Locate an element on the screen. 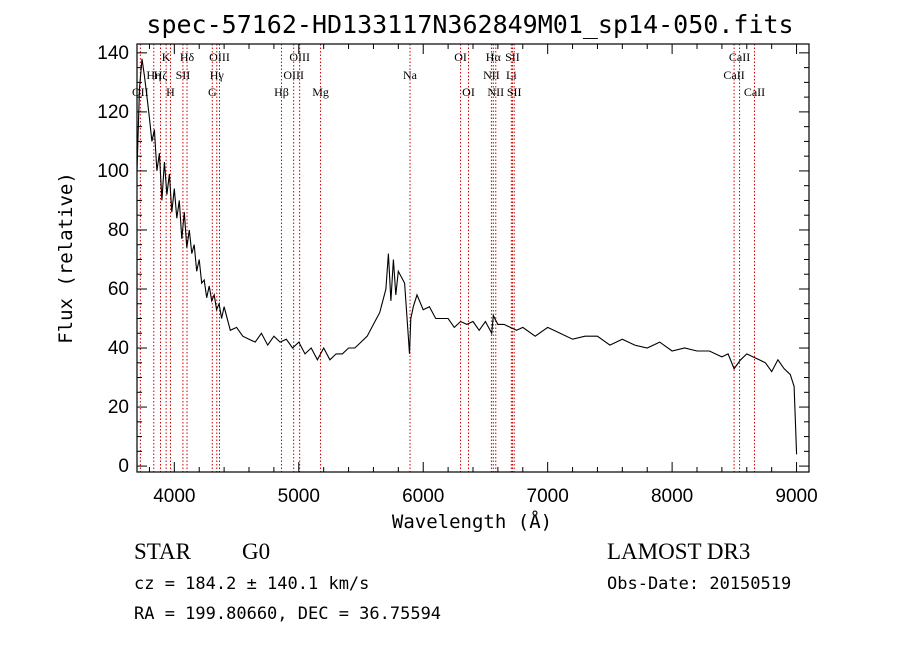 Image resolution: width=900 pixels, height=649 pixels. y-tick-label: 60 is located at coordinates (118, 289).